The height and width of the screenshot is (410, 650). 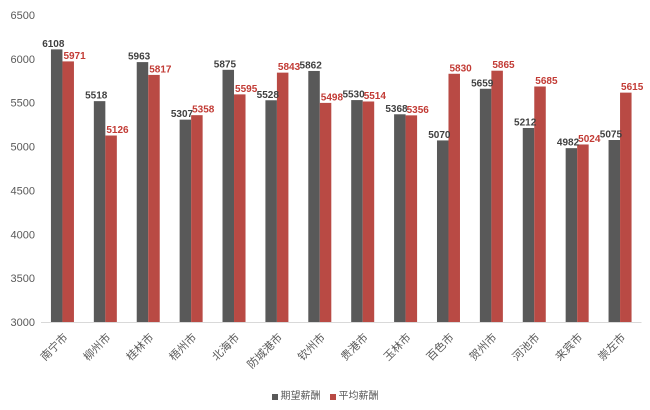 I want to click on x-category-label: 桂林市, so click(x=139, y=346).